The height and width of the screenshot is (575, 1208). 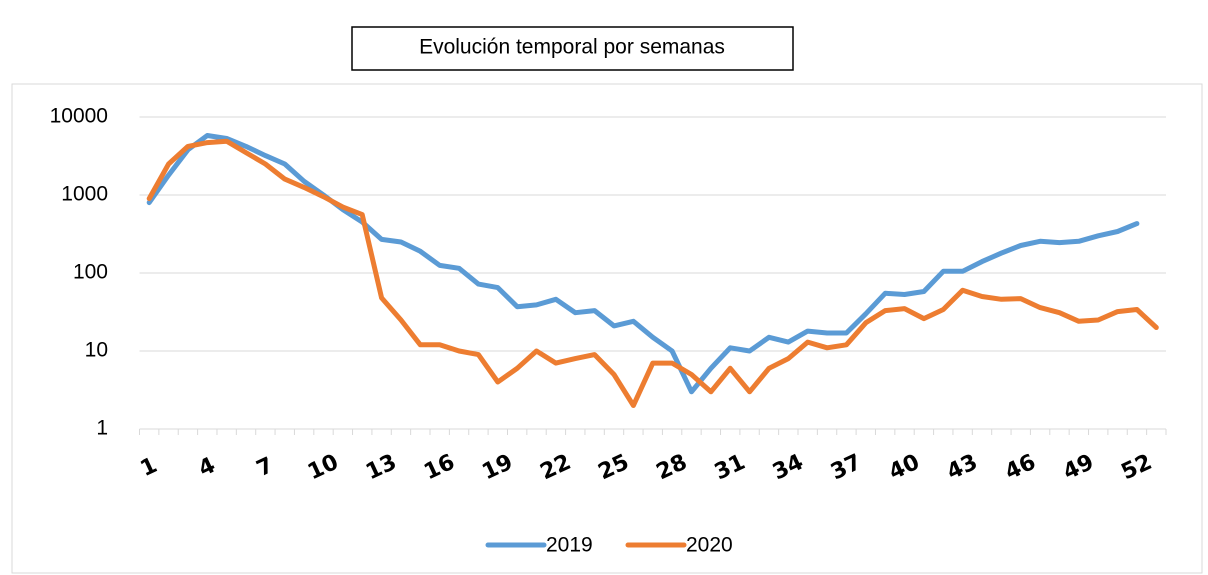 I want to click on x-tick-label: 43, so click(x=962, y=468).